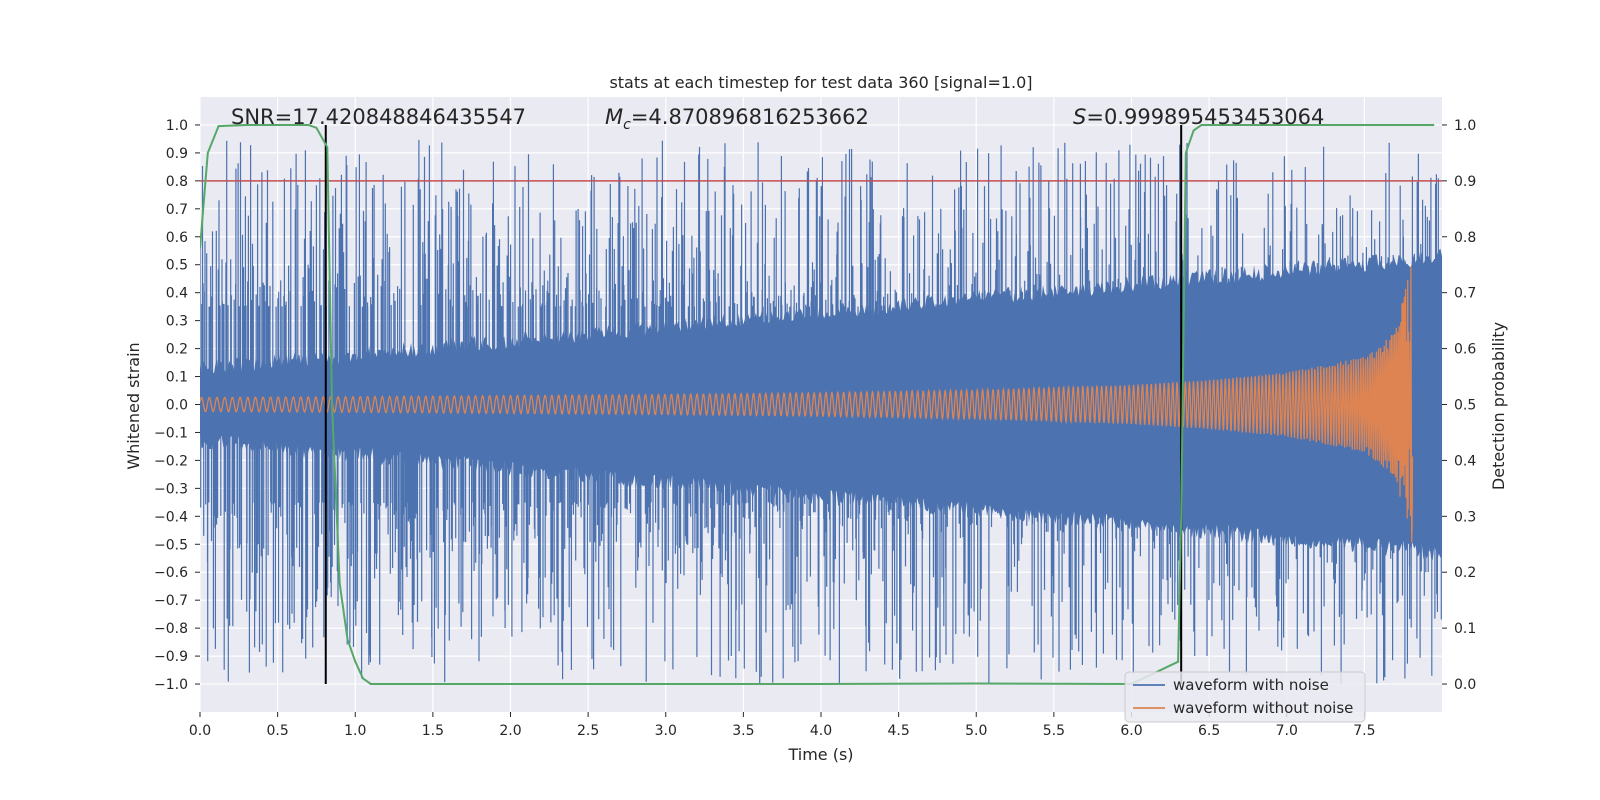 This screenshot has height=800, width=1600. Describe the element at coordinates (588, 731) in the screenshot. I see `x-tick-label: 2.5` at that location.